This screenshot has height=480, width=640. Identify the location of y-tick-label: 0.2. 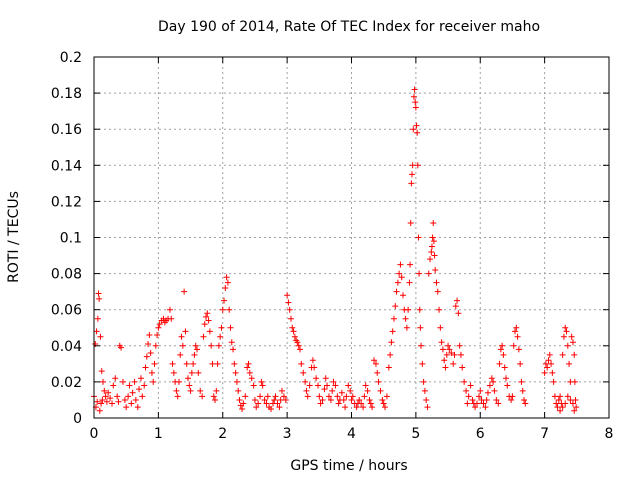
(71, 58).